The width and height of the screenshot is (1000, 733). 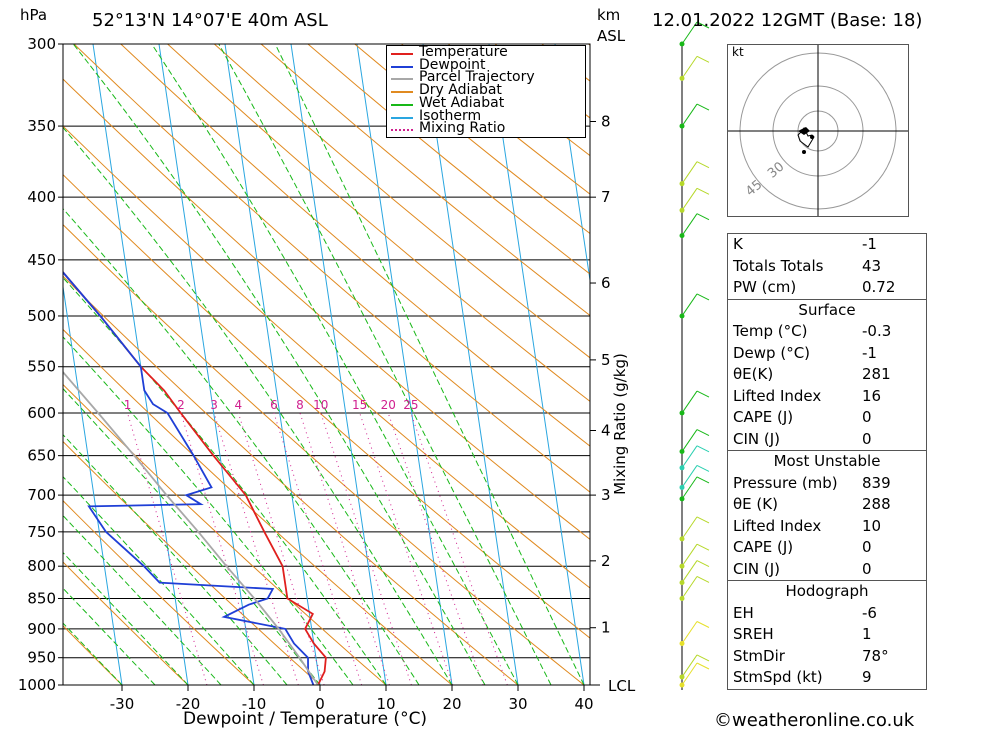 What do you see at coordinates (827, 635) in the screenshot?
I see `hodograph-stats-box: Hodograph EH -6 SREH 1 StmDir 78° StmSpd (kt) 9` at bounding box center [827, 635].